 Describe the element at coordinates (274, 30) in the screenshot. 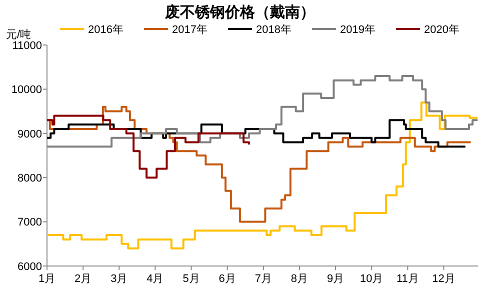

I see `legend-label: 2018年` at that location.